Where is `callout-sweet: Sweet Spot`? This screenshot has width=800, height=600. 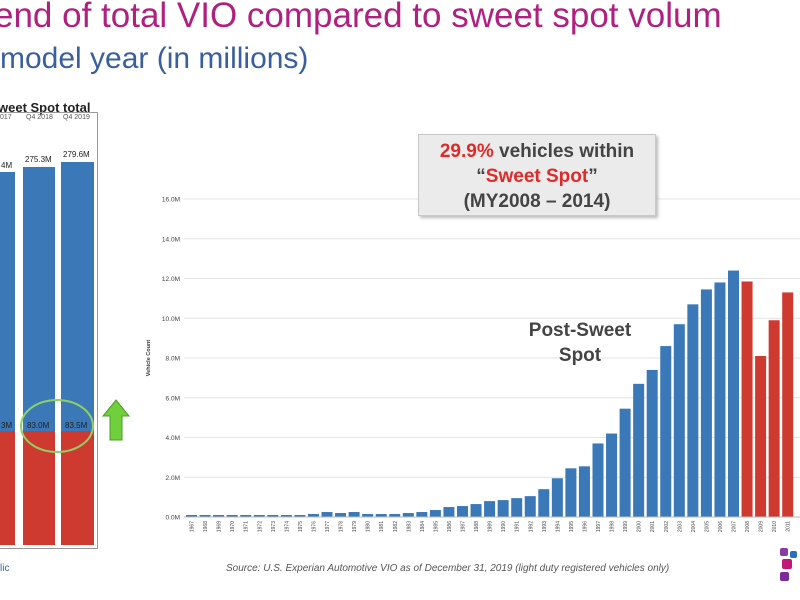 callout-sweet: Sweet Spot is located at coordinates (537, 176).